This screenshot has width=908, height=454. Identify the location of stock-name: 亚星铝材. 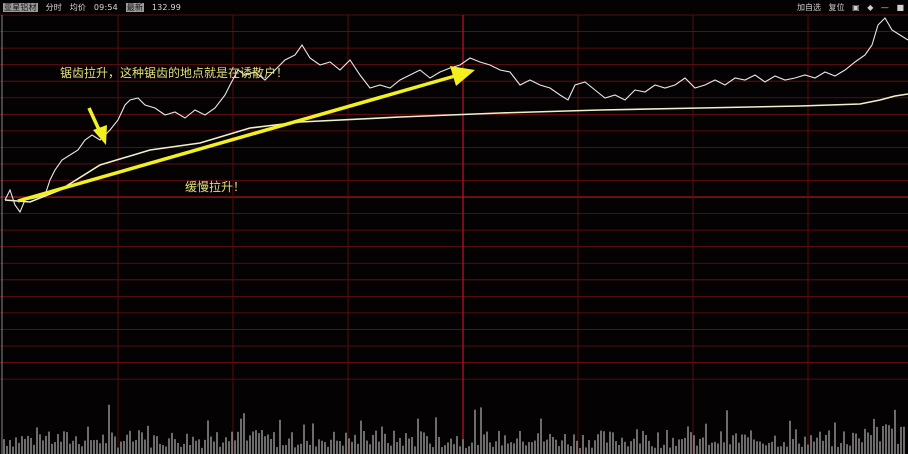
(20, 7).